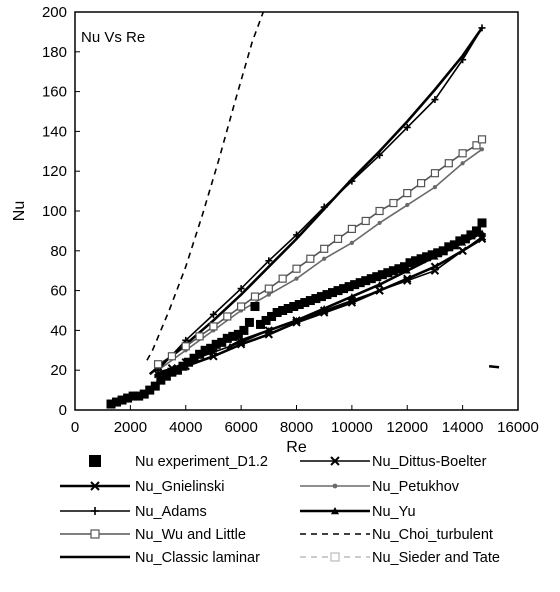 The width and height of the screenshot is (560, 592). What do you see at coordinates (95, 486) in the screenshot?
I see `legend-marker-nu-gnielinski` at bounding box center [95, 486].